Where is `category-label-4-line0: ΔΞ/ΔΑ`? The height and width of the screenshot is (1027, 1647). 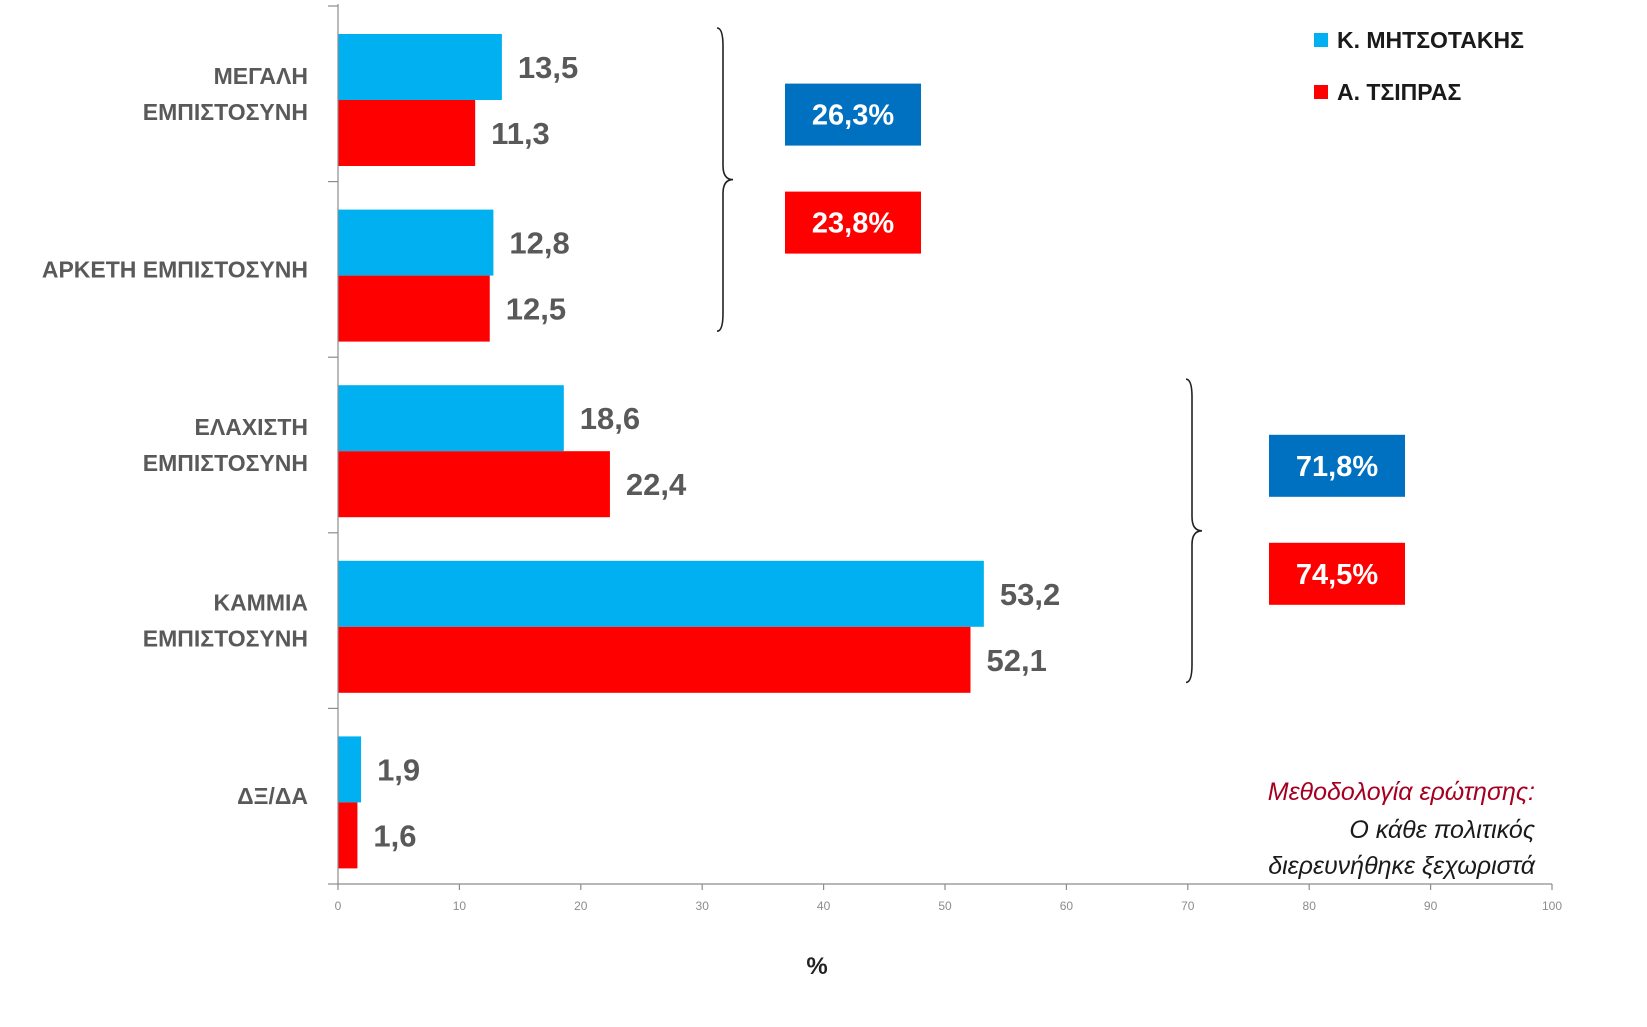
category-label-4-line0: ΔΞ/ΔΑ is located at coordinates (272, 796).